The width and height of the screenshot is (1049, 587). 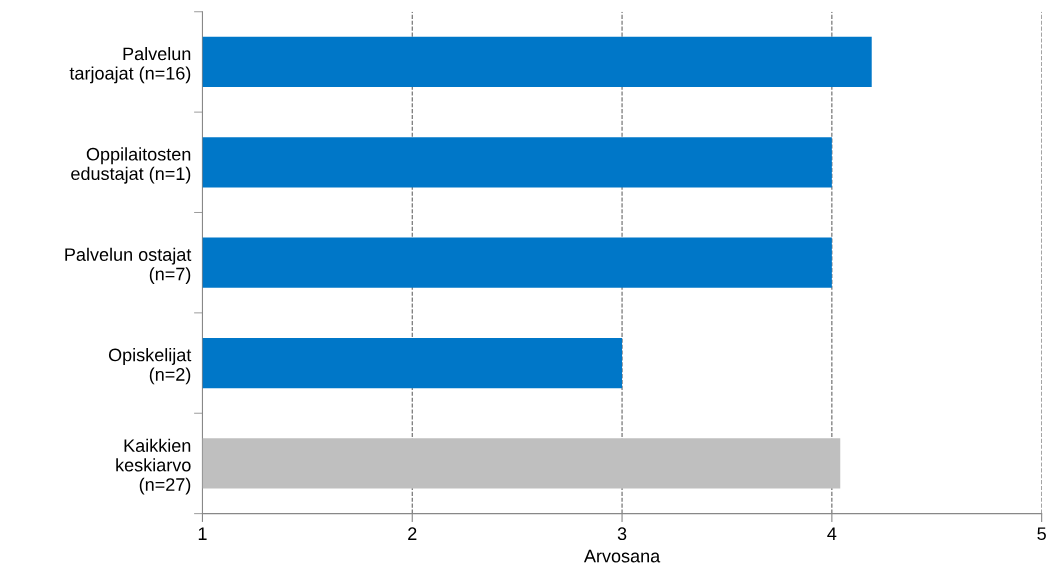 I want to click on y-tick-label: Oppilaitosten edustajat (n=1), so click(x=131, y=165).